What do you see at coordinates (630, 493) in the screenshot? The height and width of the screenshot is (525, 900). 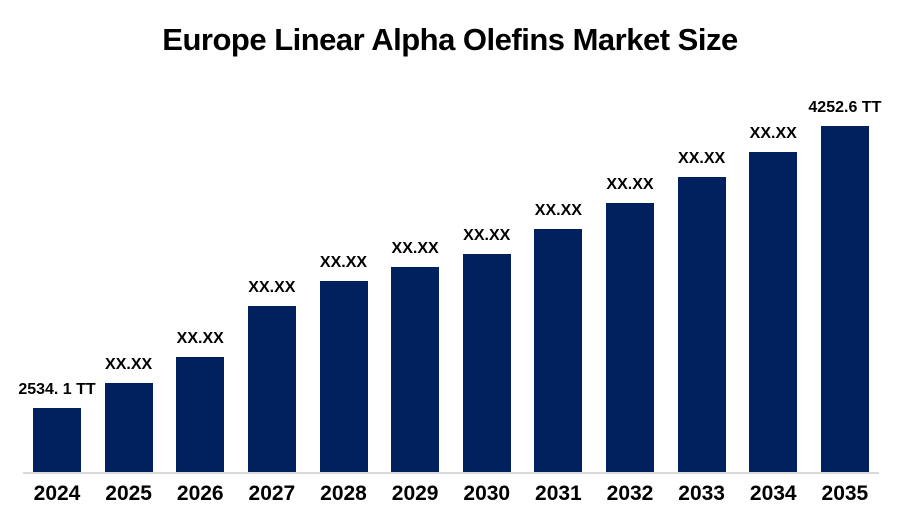 I see `x-tick-2032: 2032` at bounding box center [630, 493].